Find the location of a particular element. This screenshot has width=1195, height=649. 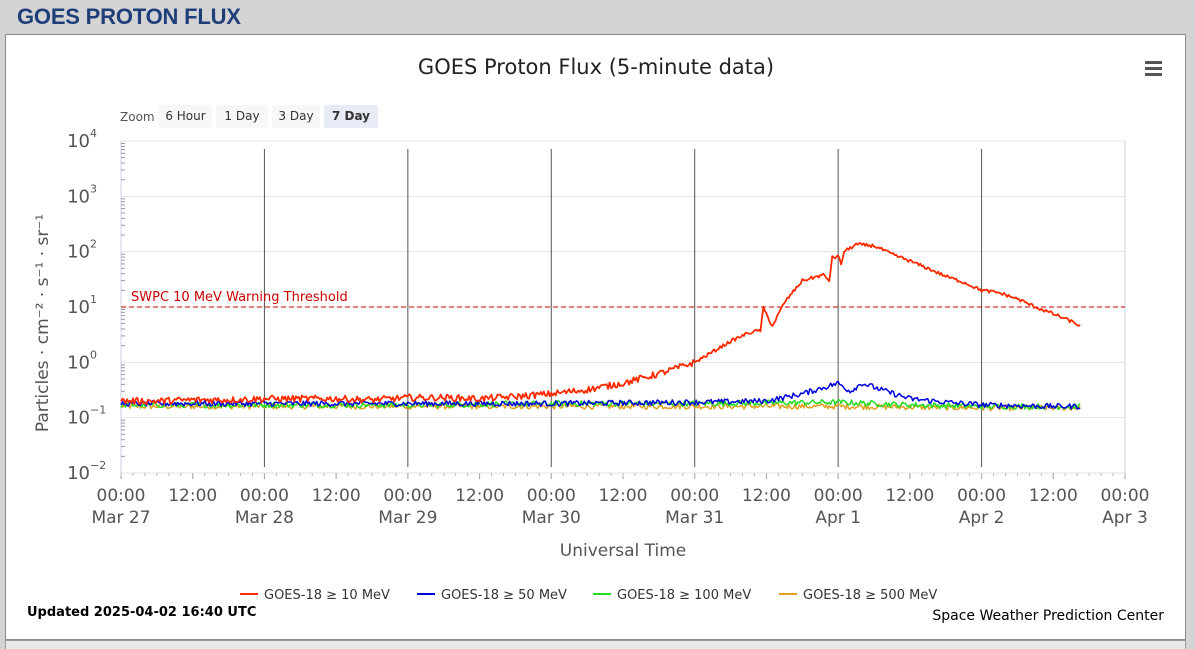

y-tick-exponent: 0 is located at coordinates (93, 354).